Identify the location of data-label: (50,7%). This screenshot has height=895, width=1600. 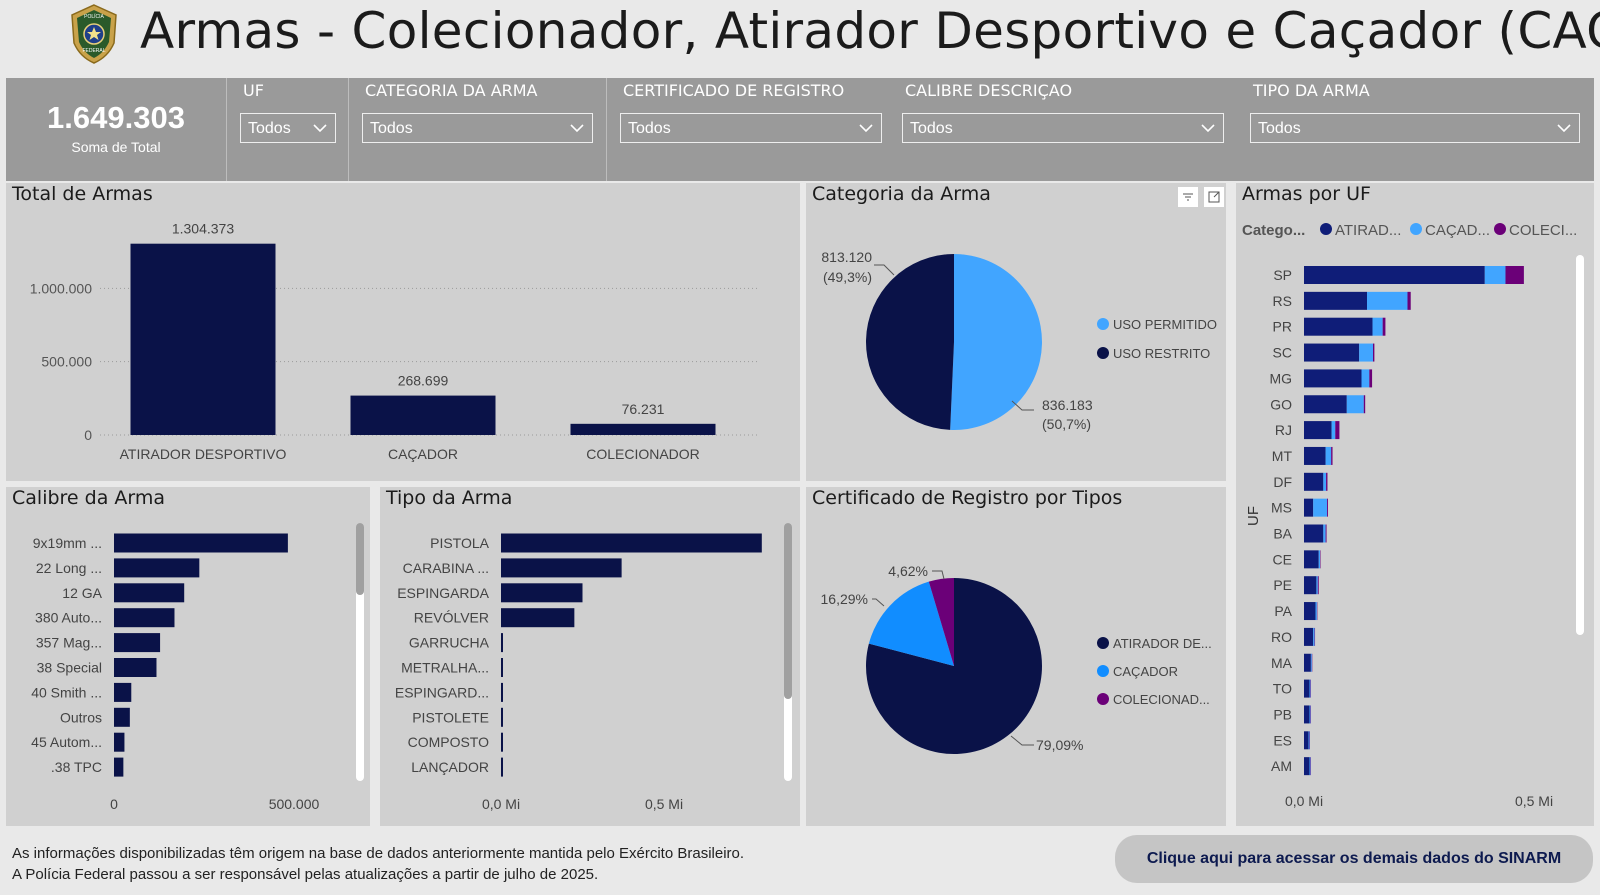
(1066, 424).